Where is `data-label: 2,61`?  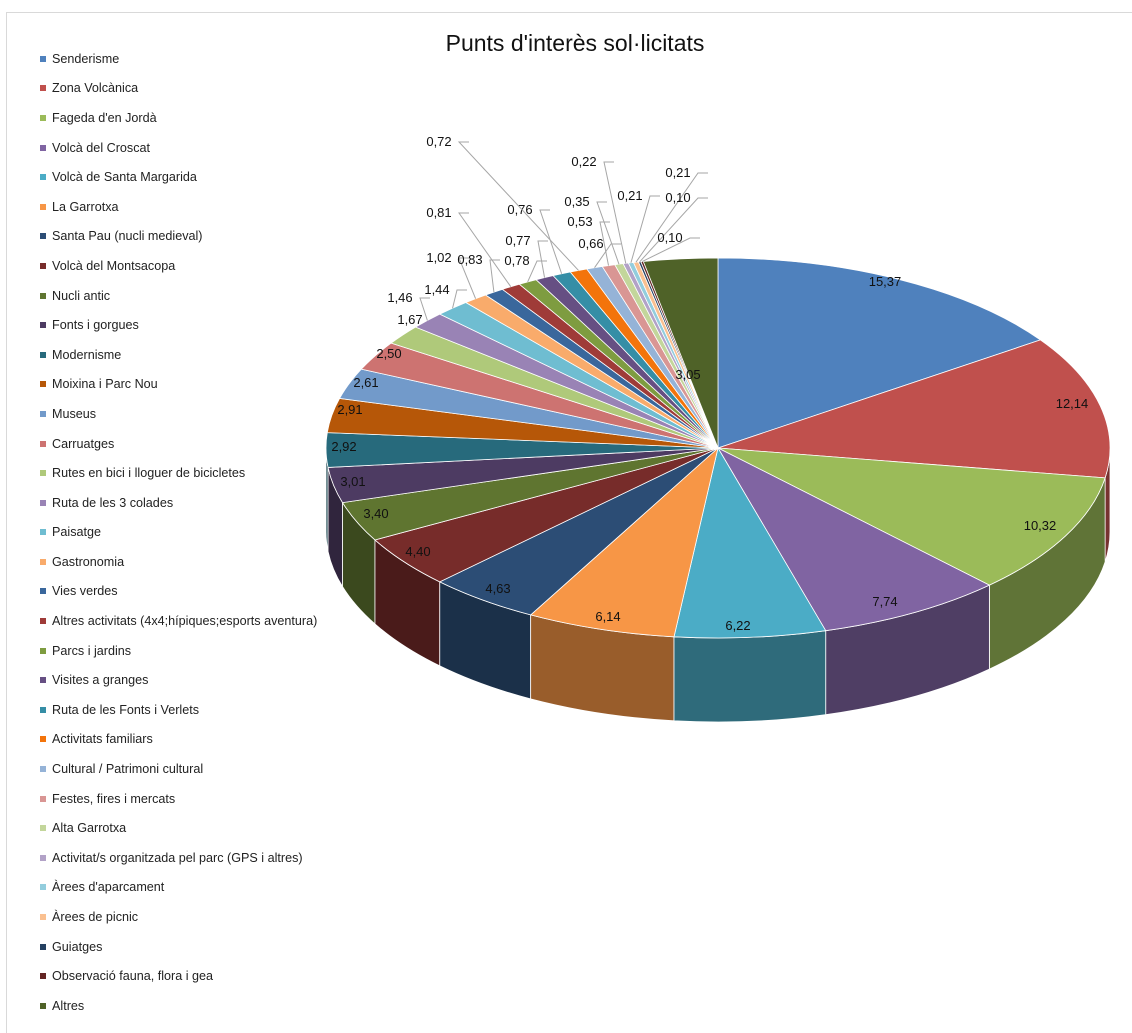
data-label: 2,61 is located at coordinates (365, 382).